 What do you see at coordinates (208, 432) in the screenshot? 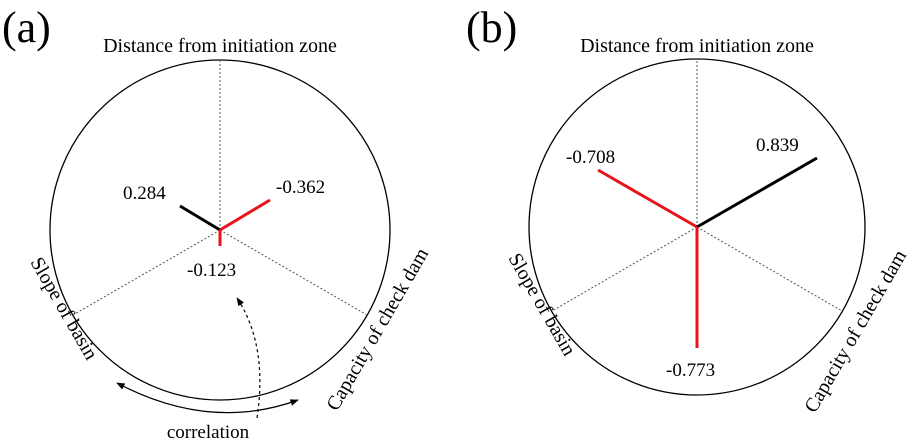
I see `panel-a-annotation: correlation` at bounding box center [208, 432].